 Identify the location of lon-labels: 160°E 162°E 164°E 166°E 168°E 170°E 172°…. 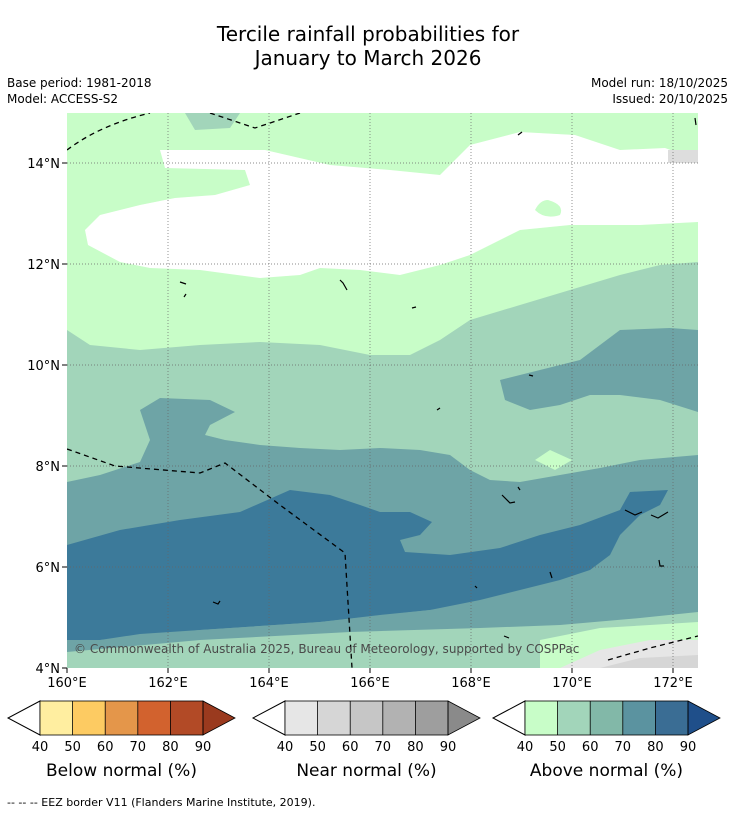
(370, 683).